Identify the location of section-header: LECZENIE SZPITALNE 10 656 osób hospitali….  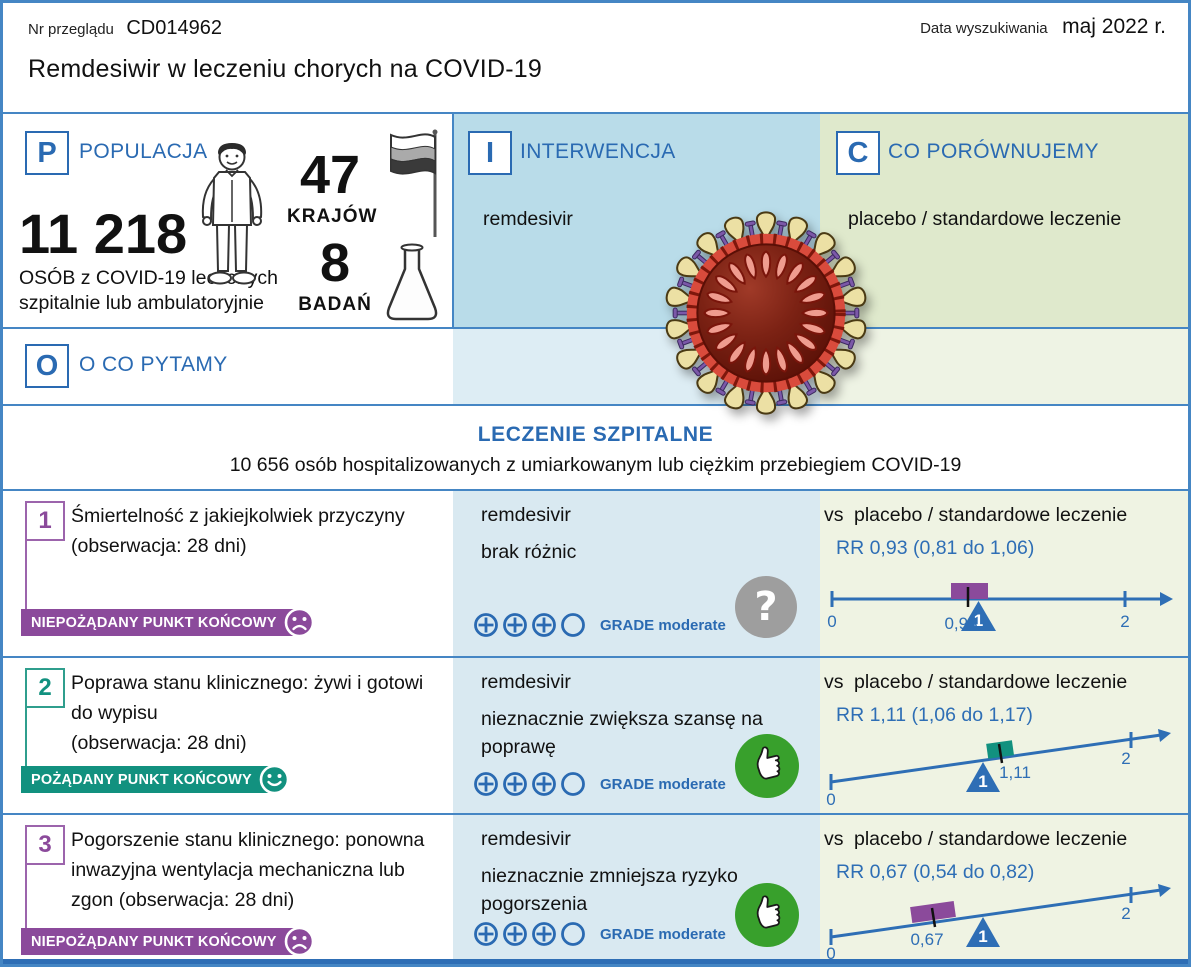
(595, 447).